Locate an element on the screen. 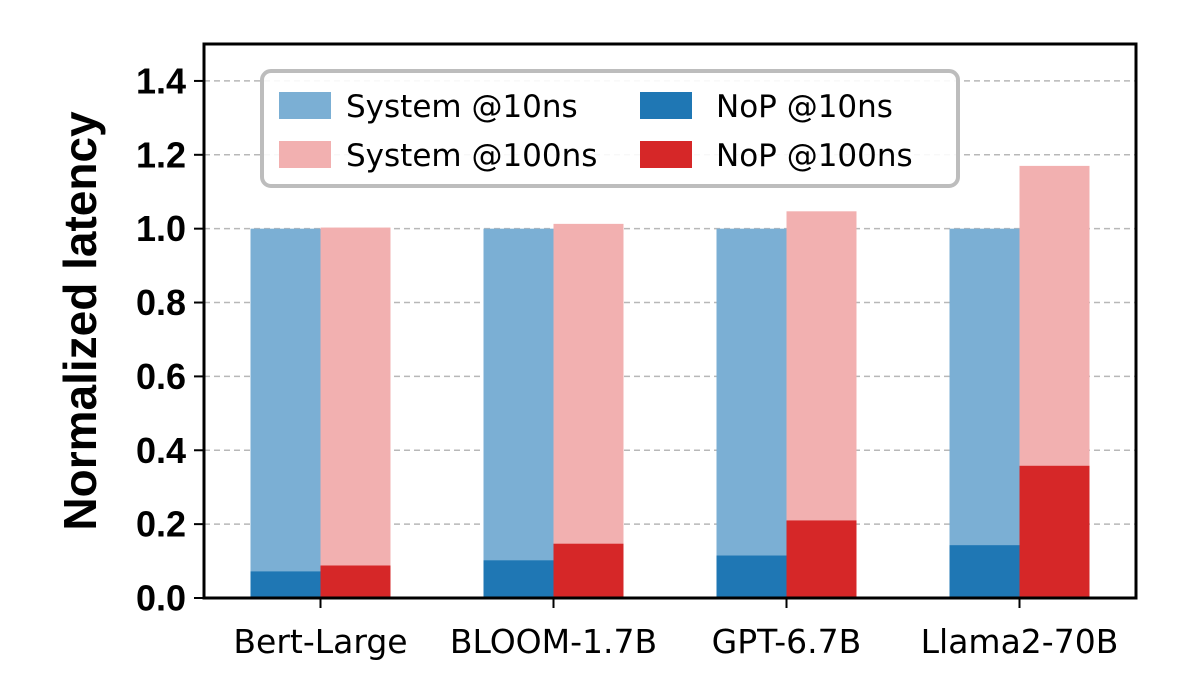 The height and width of the screenshot is (685, 1198). legend-box is located at coordinates (610, 128).